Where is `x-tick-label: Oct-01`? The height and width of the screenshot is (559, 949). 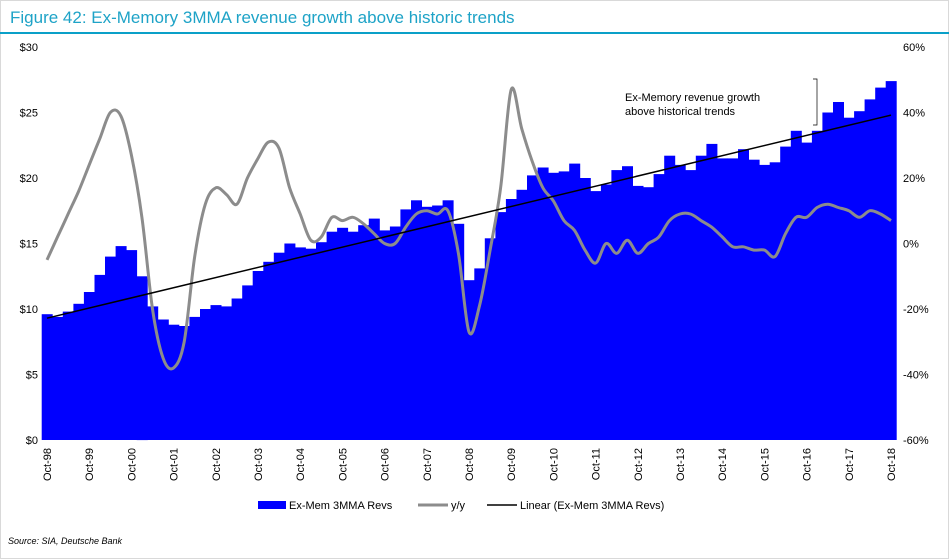
x-tick-label: Oct-01 is located at coordinates (175, 464).